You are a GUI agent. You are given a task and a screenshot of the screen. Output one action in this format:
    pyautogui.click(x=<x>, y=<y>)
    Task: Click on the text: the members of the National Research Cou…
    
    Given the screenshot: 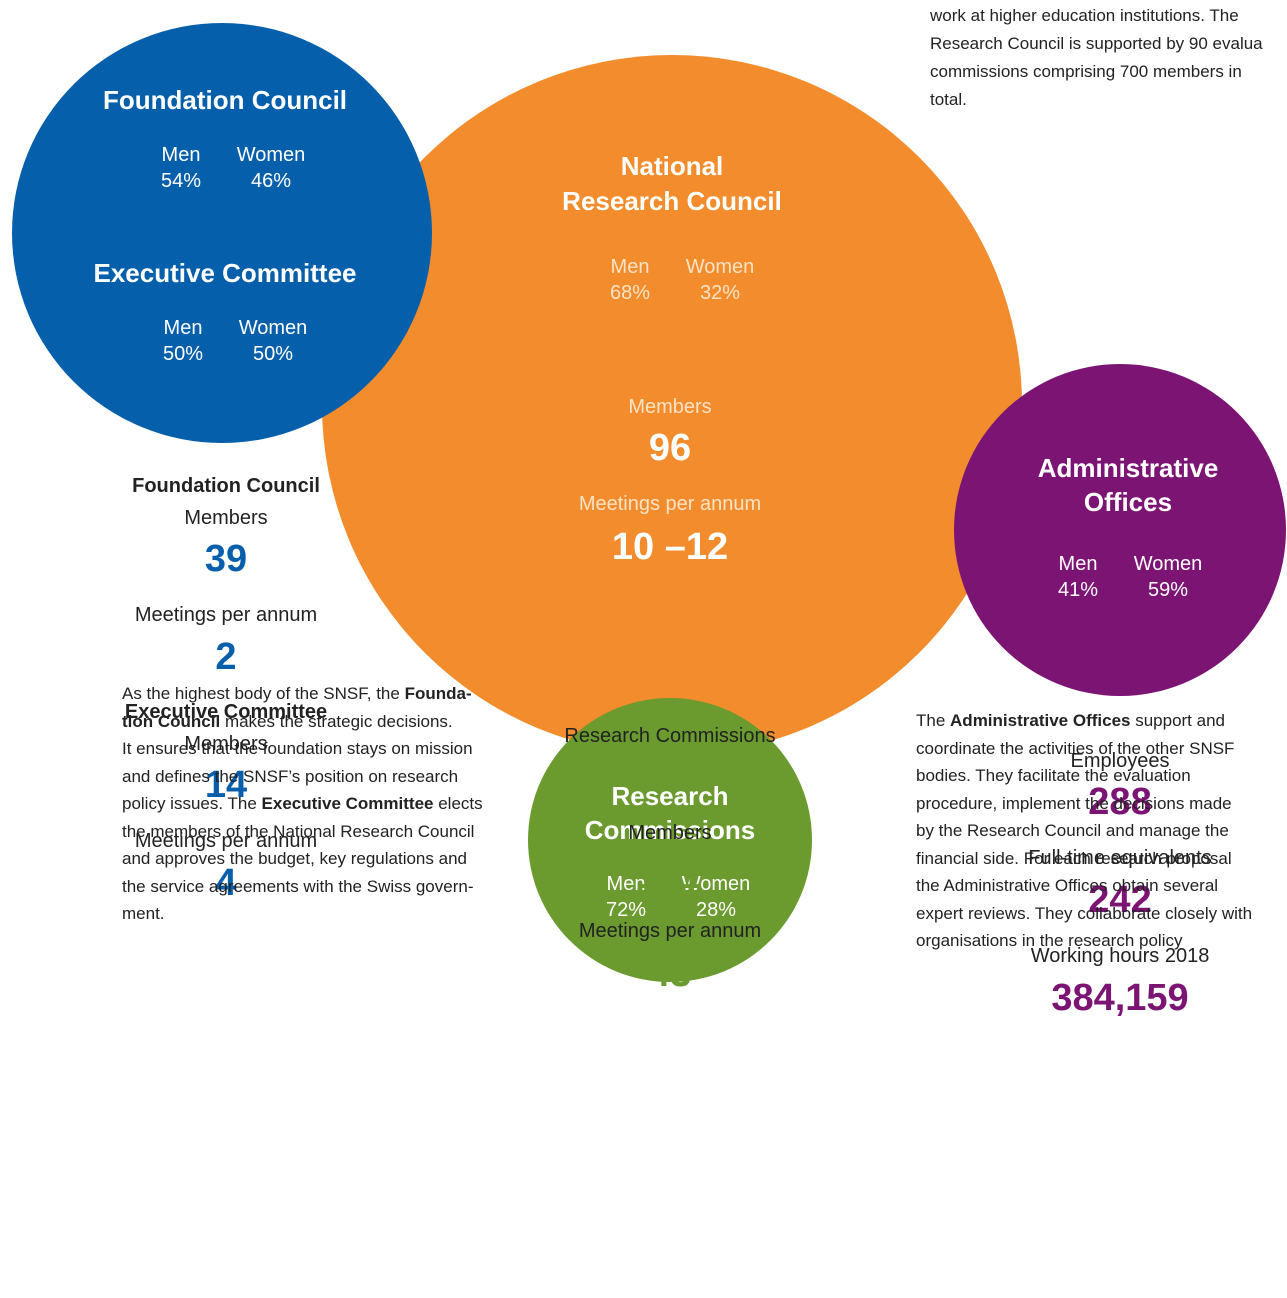 What is the action you would take?
    pyautogui.click(x=298, y=831)
    